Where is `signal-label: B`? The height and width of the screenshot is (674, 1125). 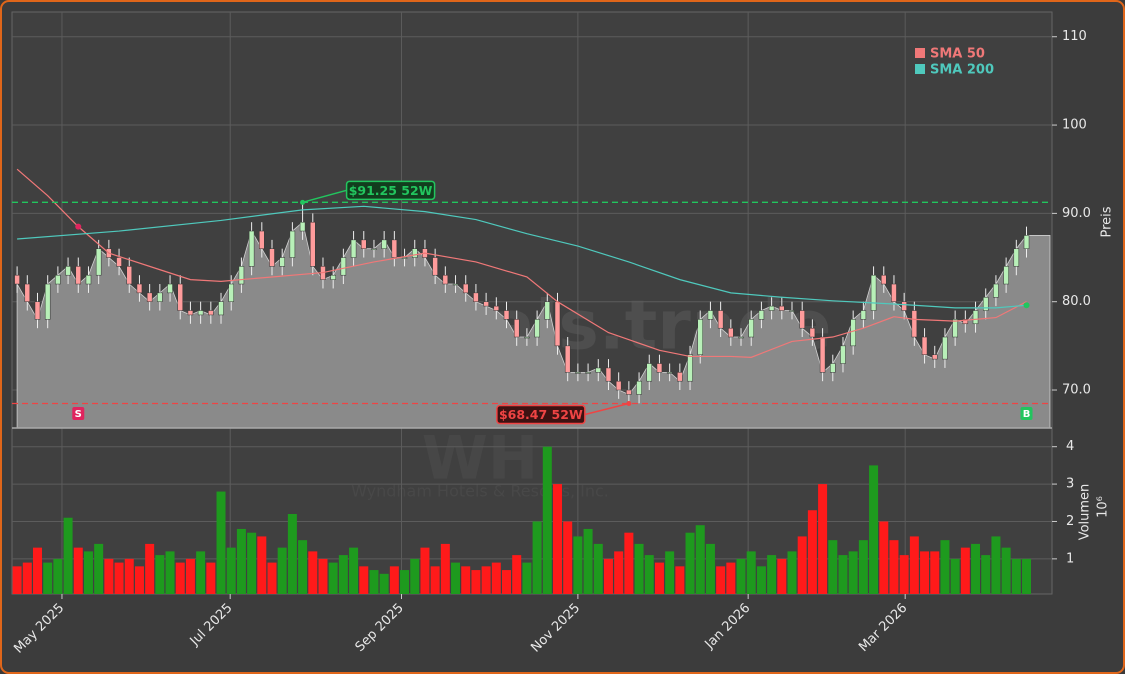 signal-label: B is located at coordinates (1027, 414).